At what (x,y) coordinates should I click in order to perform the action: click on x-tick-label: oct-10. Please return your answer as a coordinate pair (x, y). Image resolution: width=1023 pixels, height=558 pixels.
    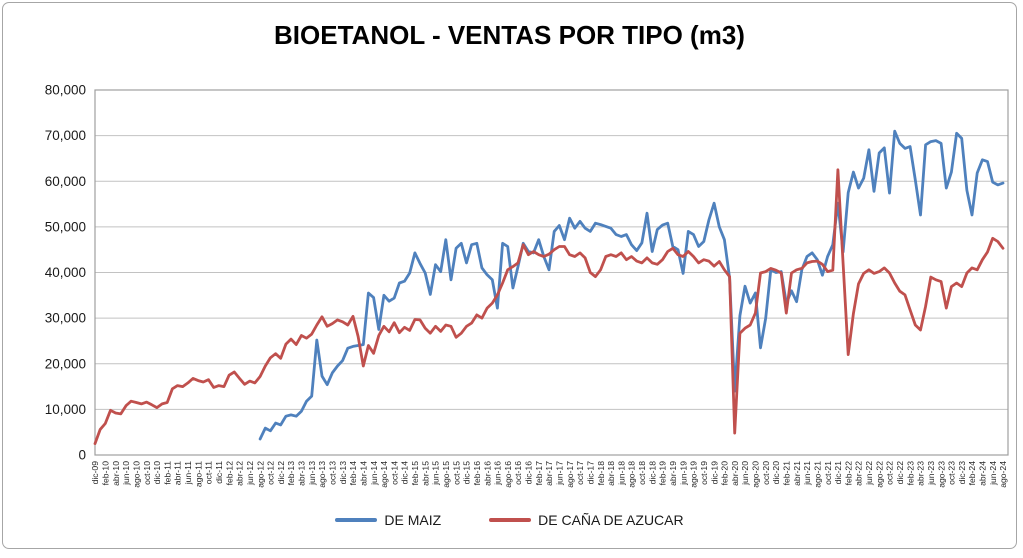
    Looking at the image, I should click on (147, 473).